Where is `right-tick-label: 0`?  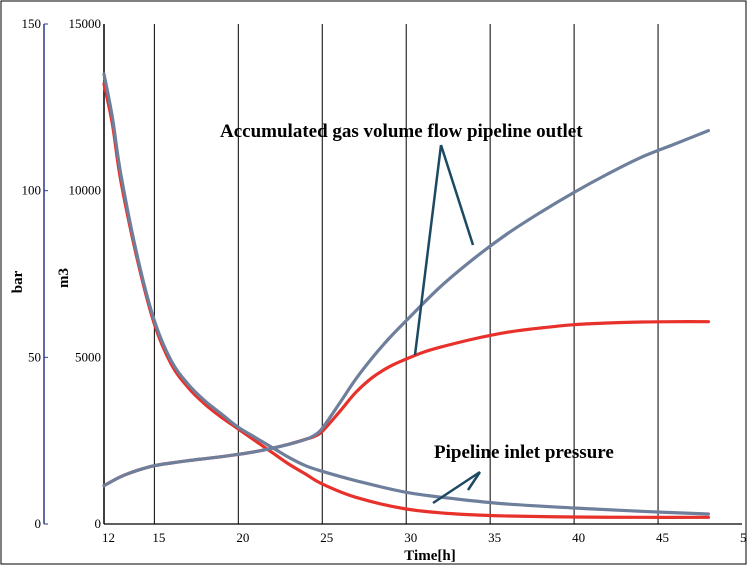 right-tick-label: 0 is located at coordinates (98, 523).